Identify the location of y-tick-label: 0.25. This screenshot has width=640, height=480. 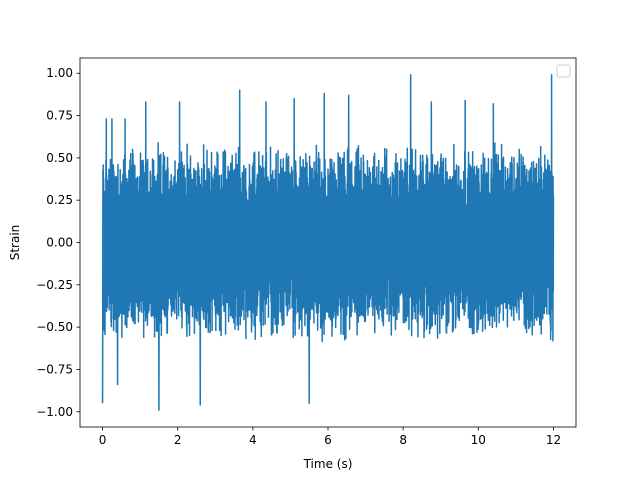
(59, 200).